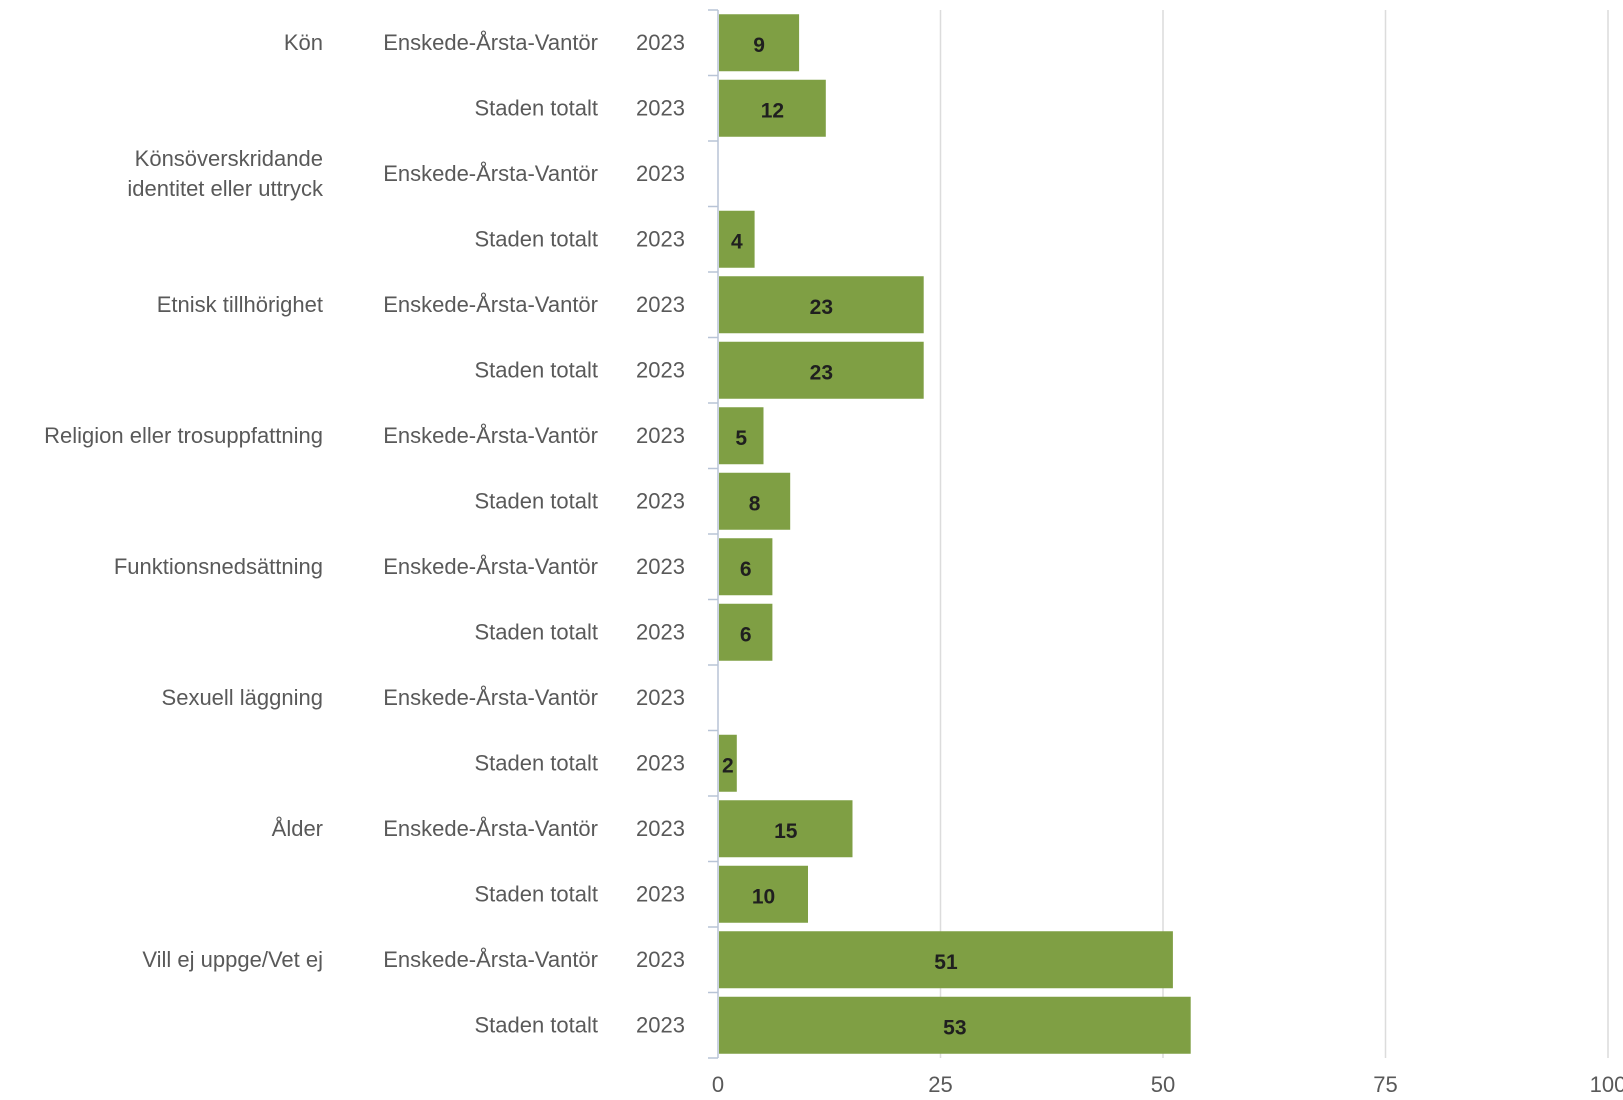 Image resolution: width=1623 pixels, height=1100 pixels. What do you see at coordinates (232, 959) in the screenshot?
I see `group-label: Vill ej uppge/Vet ej` at bounding box center [232, 959].